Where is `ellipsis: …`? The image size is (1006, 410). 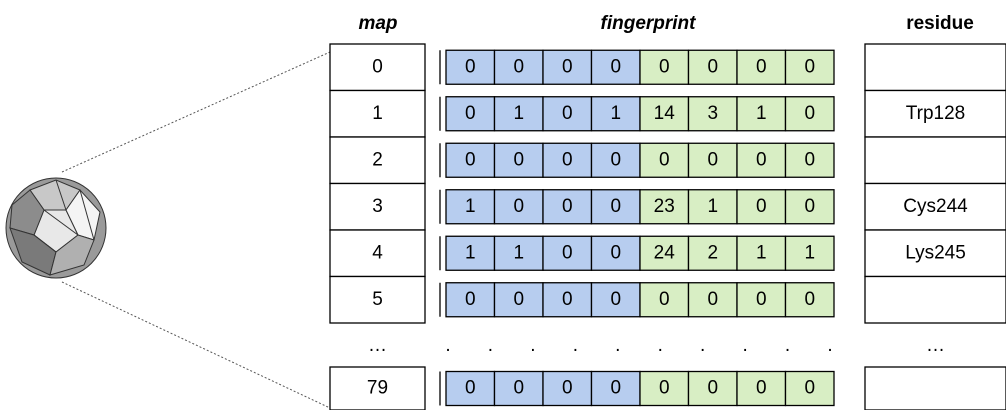
ellipsis: … is located at coordinates (935, 345).